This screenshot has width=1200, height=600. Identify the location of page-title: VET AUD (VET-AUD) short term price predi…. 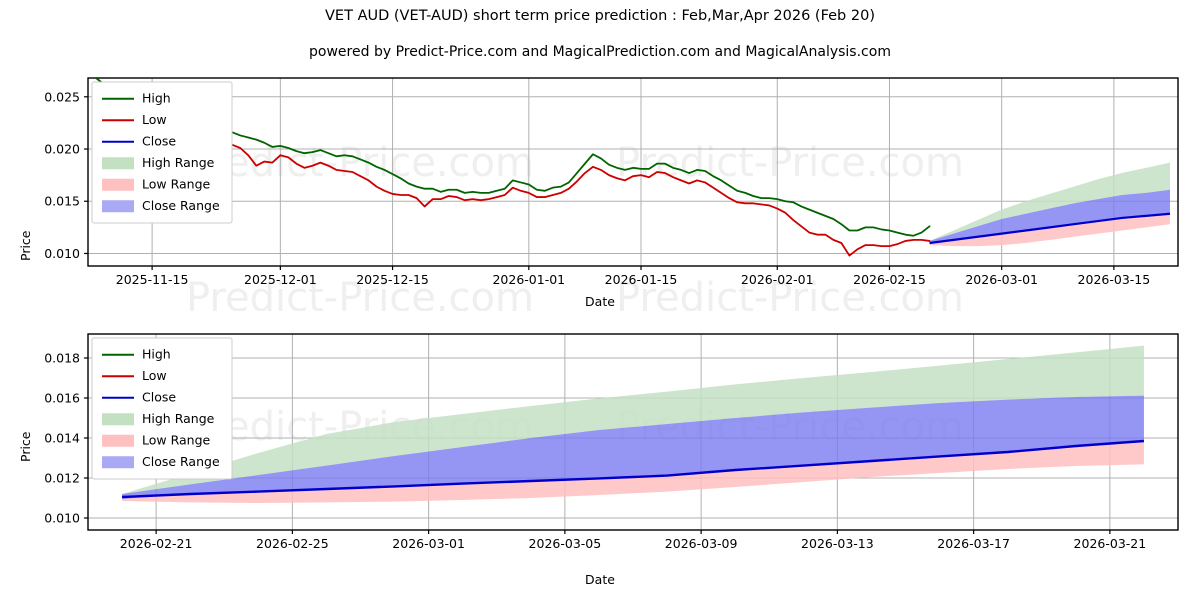
(600, 16).